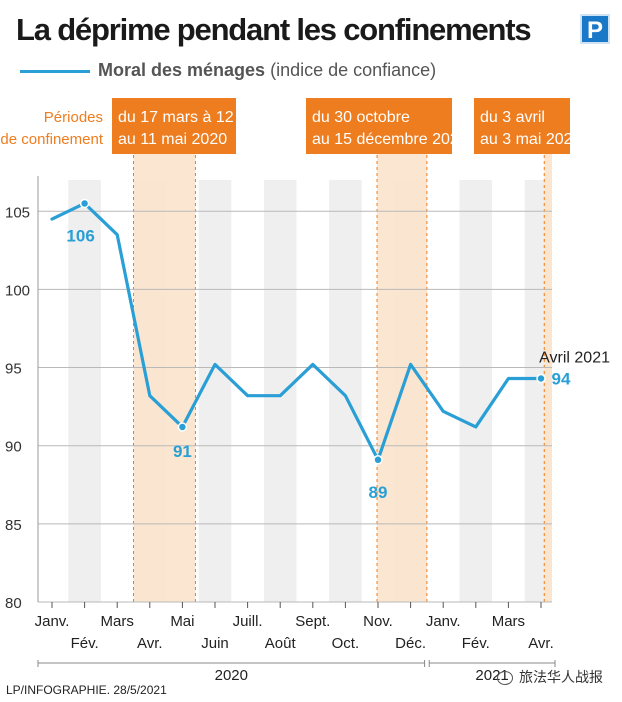  I want to click on chart-title: La déprime pendant les confinements, so click(274, 29).